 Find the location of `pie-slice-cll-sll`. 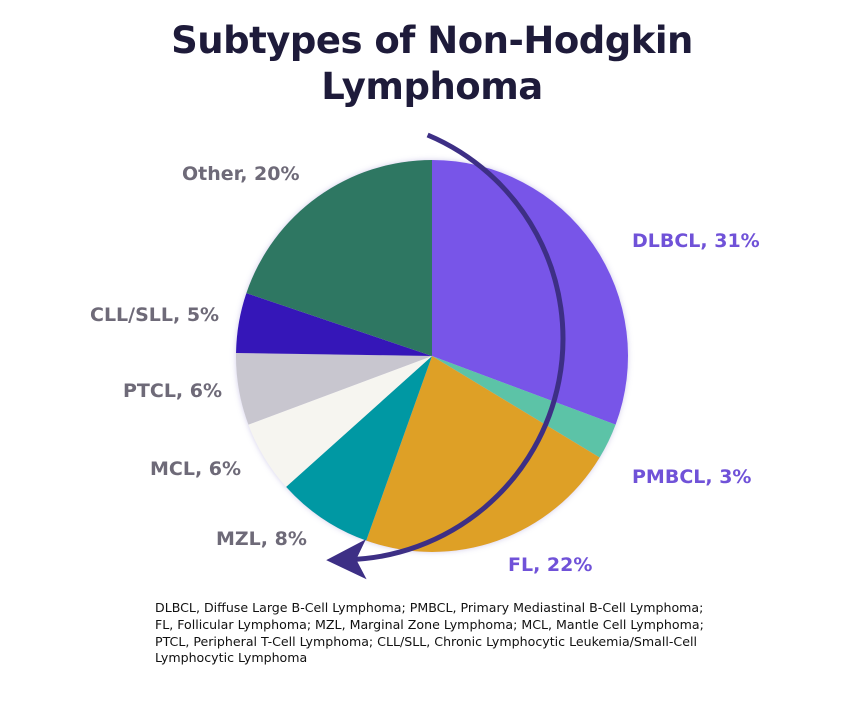

pie-slice-cll-sll is located at coordinates (334, 324).